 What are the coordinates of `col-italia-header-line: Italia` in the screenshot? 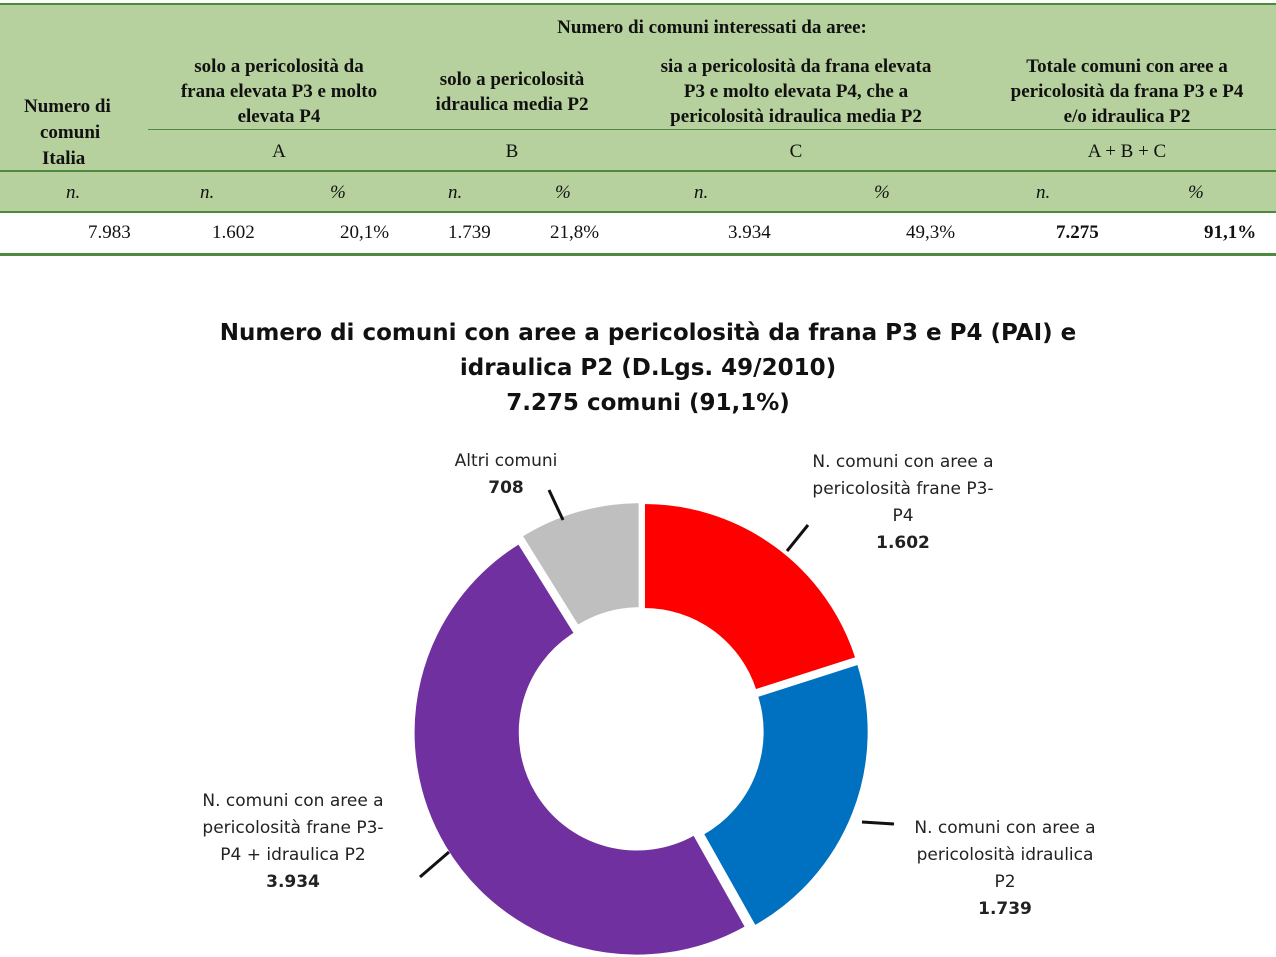 It's located at (64, 158).